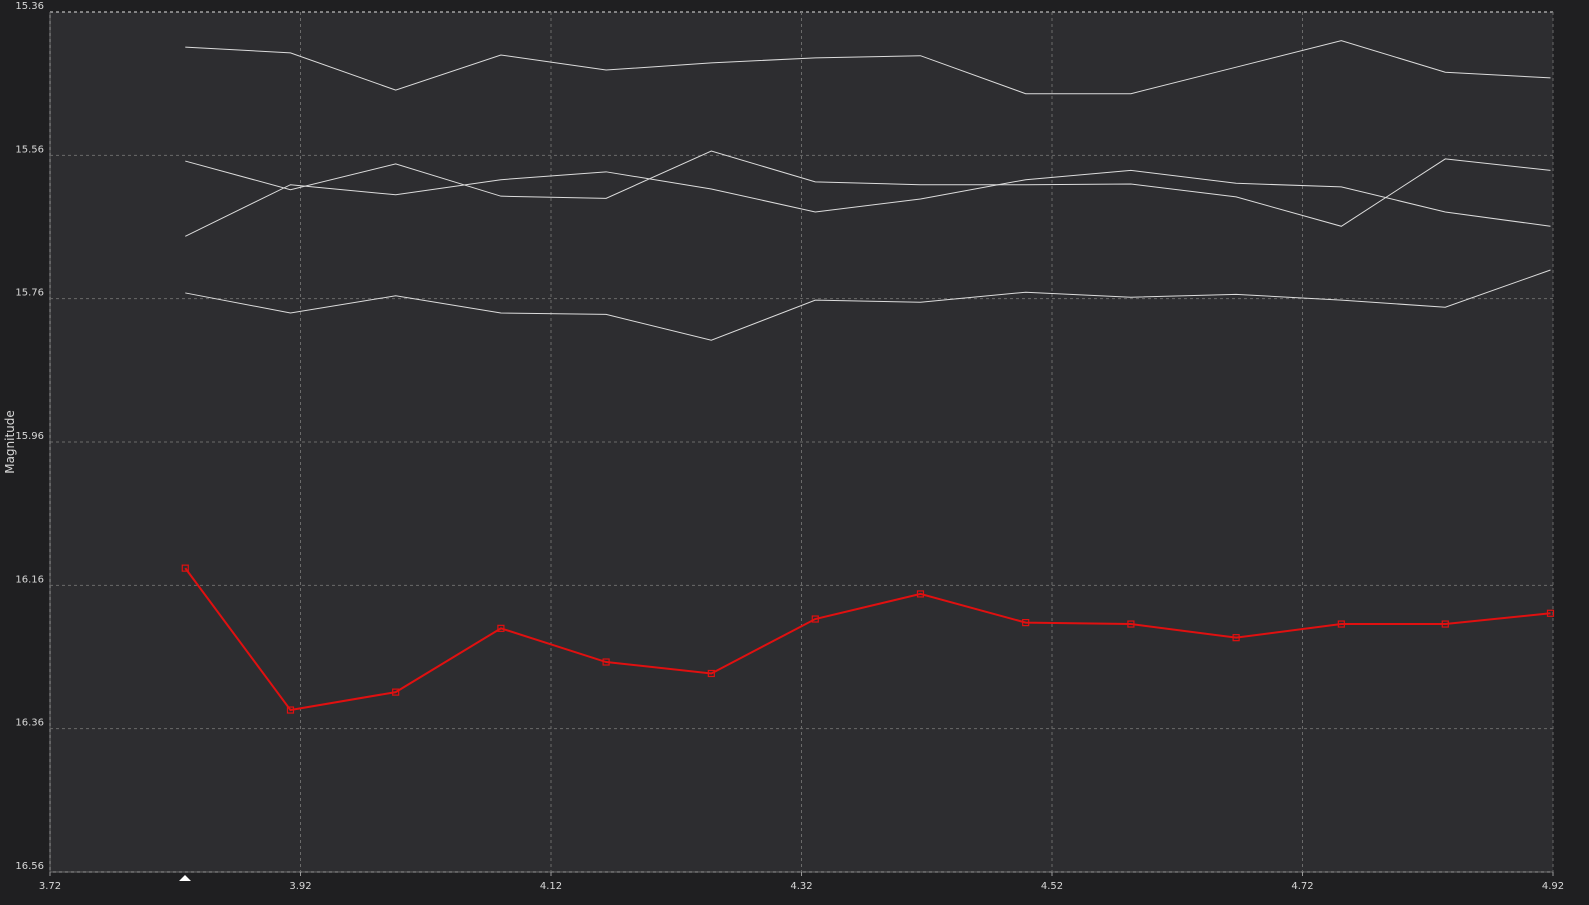 The height and width of the screenshot is (905, 1589). I want to click on x-tick-label: 4.12, so click(551, 886).